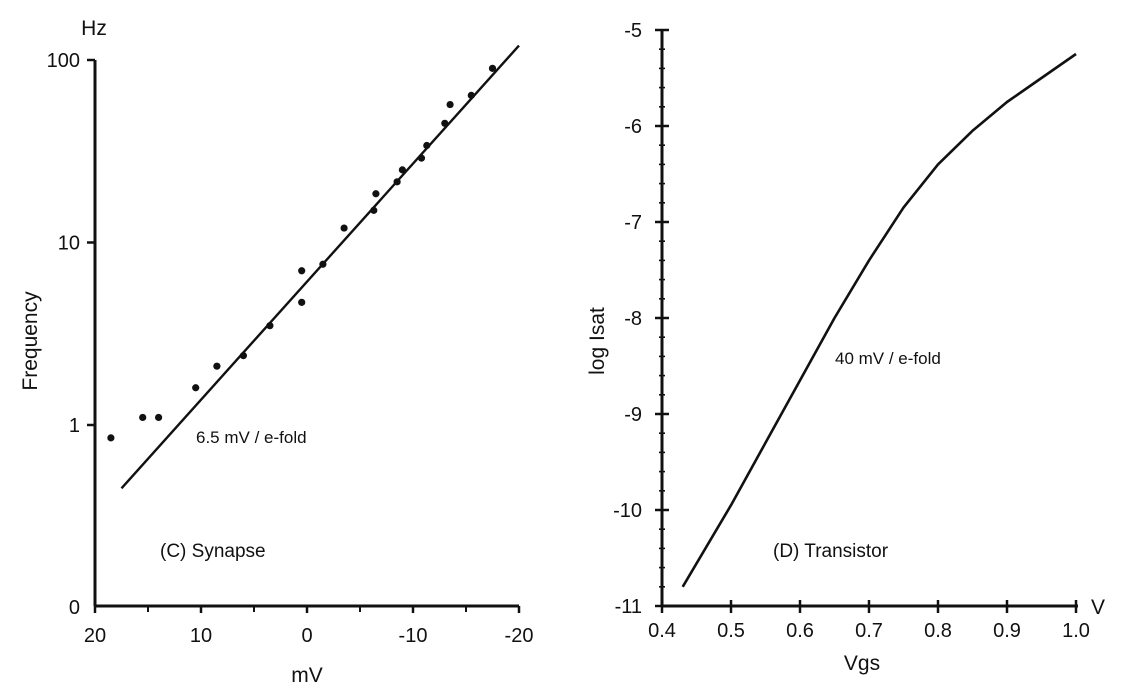 Image resolution: width=1123 pixels, height=693 pixels. Describe the element at coordinates (63, 61) in the screenshot. I see `y-tick-label: 100` at that location.